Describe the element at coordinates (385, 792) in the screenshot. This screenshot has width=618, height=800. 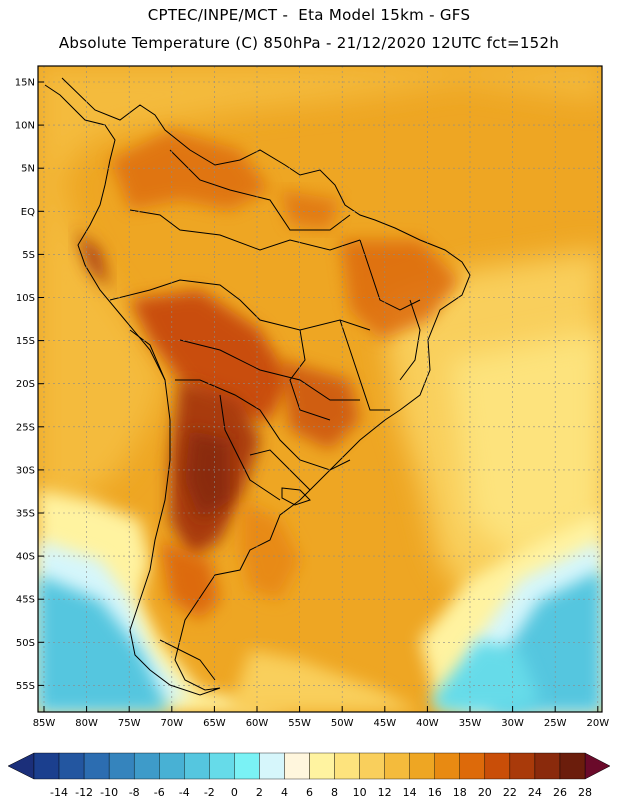
I see `colorbar-label: 12` at that location.